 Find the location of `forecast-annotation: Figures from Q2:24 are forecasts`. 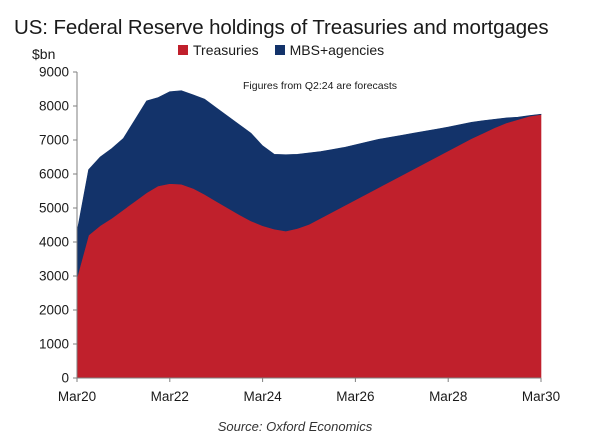

forecast-annotation: Figures from Q2:24 are forecasts is located at coordinates (320, 86).